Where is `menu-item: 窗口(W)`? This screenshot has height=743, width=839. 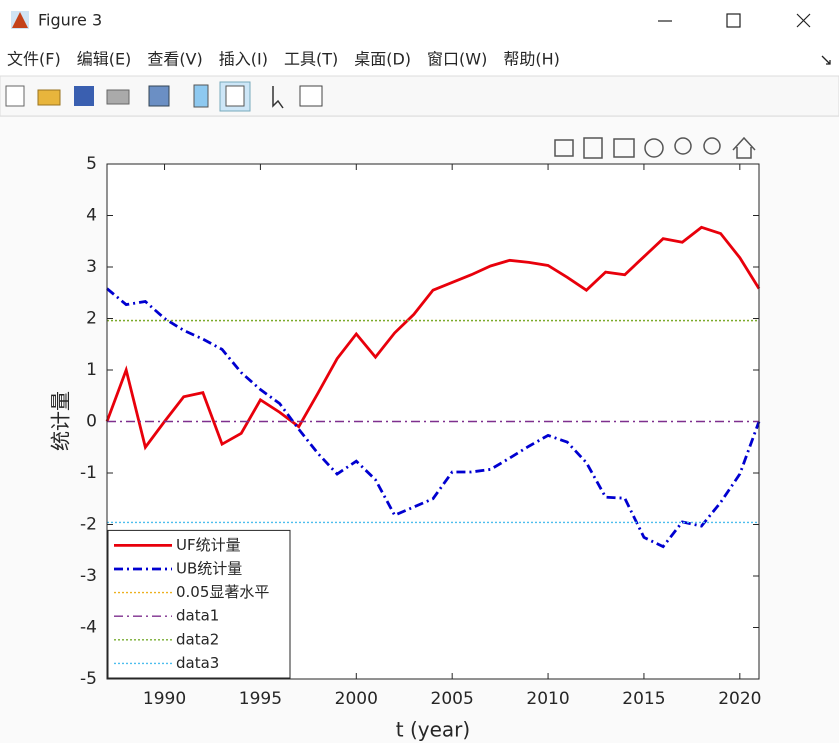 menu-item: 窗口(W) is located at coordinates (457, 59).